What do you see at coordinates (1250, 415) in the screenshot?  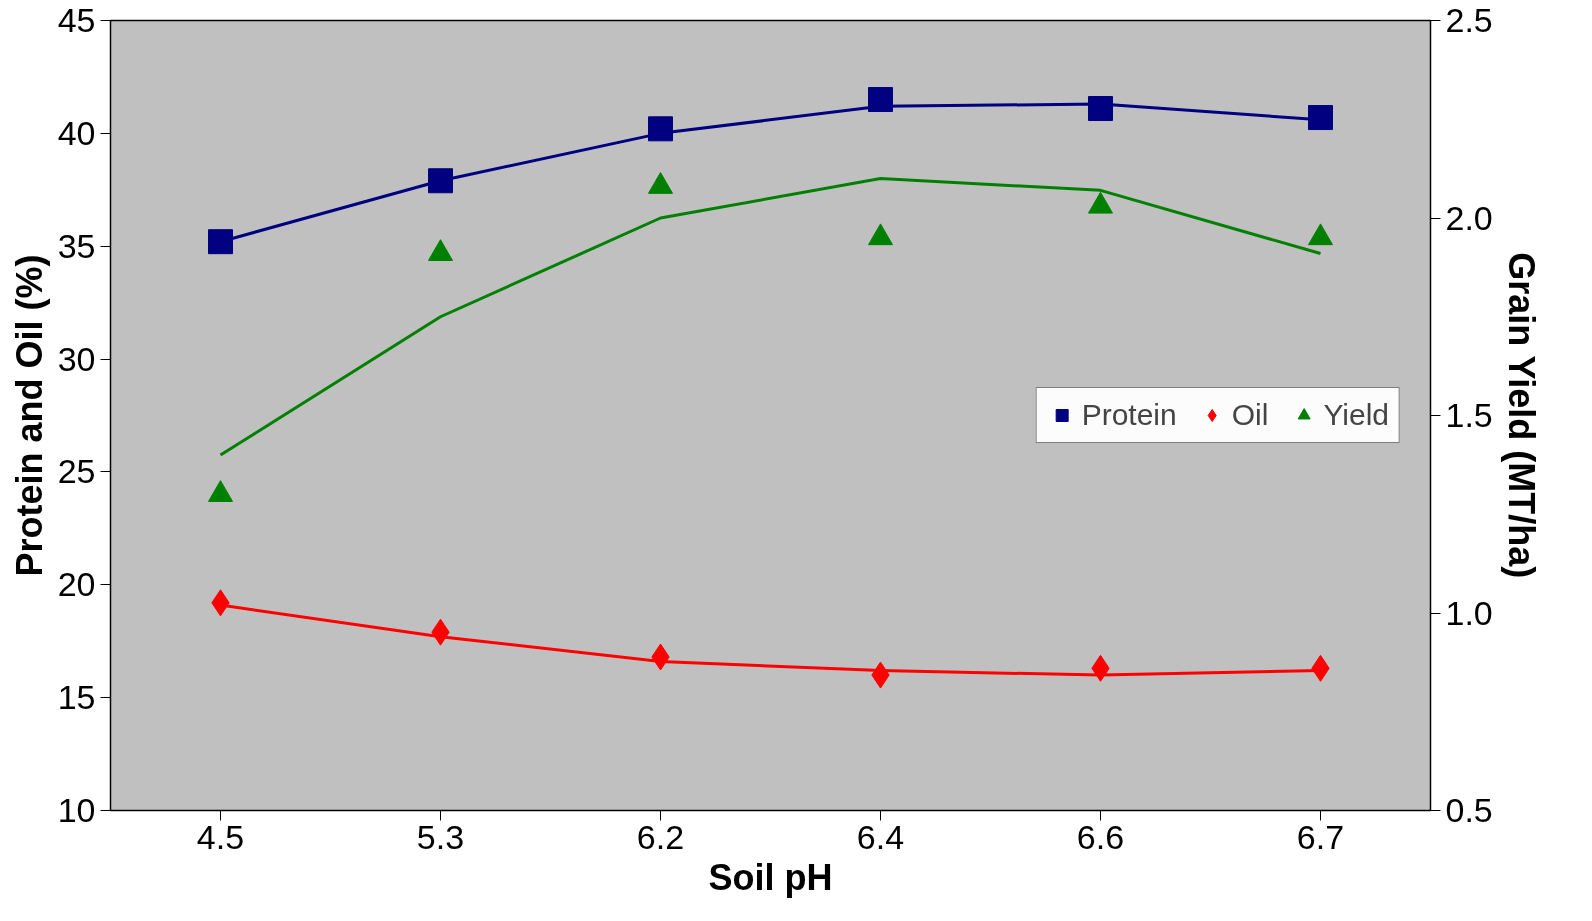 I see `legend-label: Oil` at bounding box center [1250, 415].